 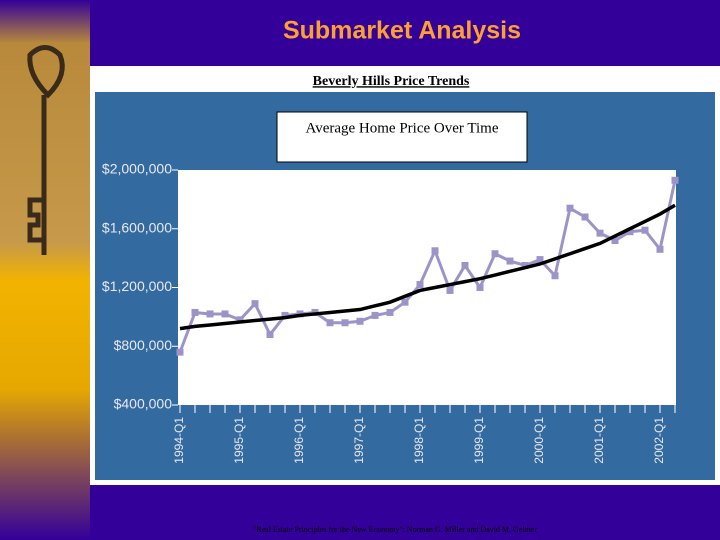 I want to click on x-tick-label: 1995-Q1, so click(x=239, y=440).